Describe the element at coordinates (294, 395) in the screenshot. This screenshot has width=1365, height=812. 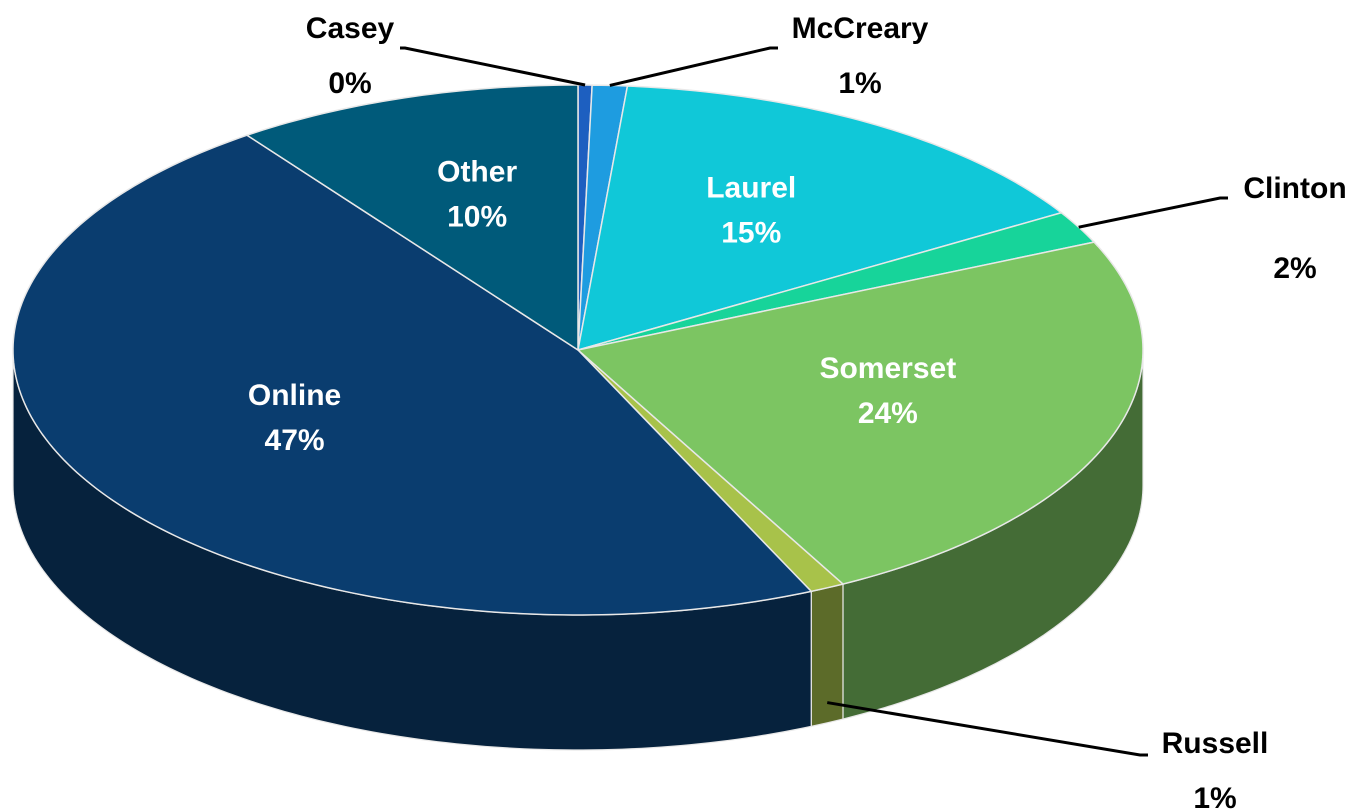
I see `category-label: Online` at that location.